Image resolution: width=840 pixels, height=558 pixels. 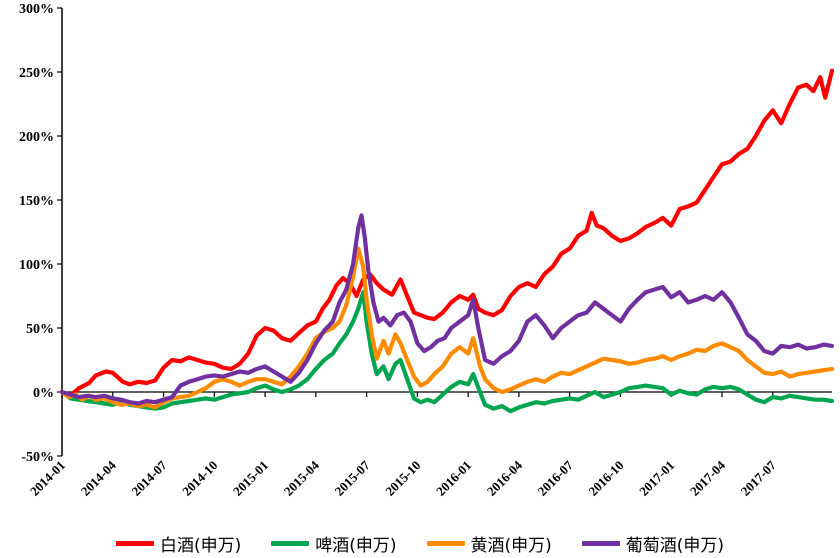 I want to click on x-tick-label: 2015-04, so click(x=302, y=478).